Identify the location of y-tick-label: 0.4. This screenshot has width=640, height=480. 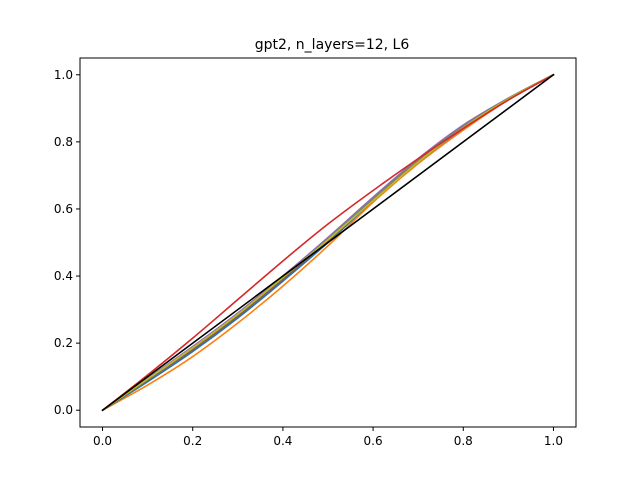
(63, 276).